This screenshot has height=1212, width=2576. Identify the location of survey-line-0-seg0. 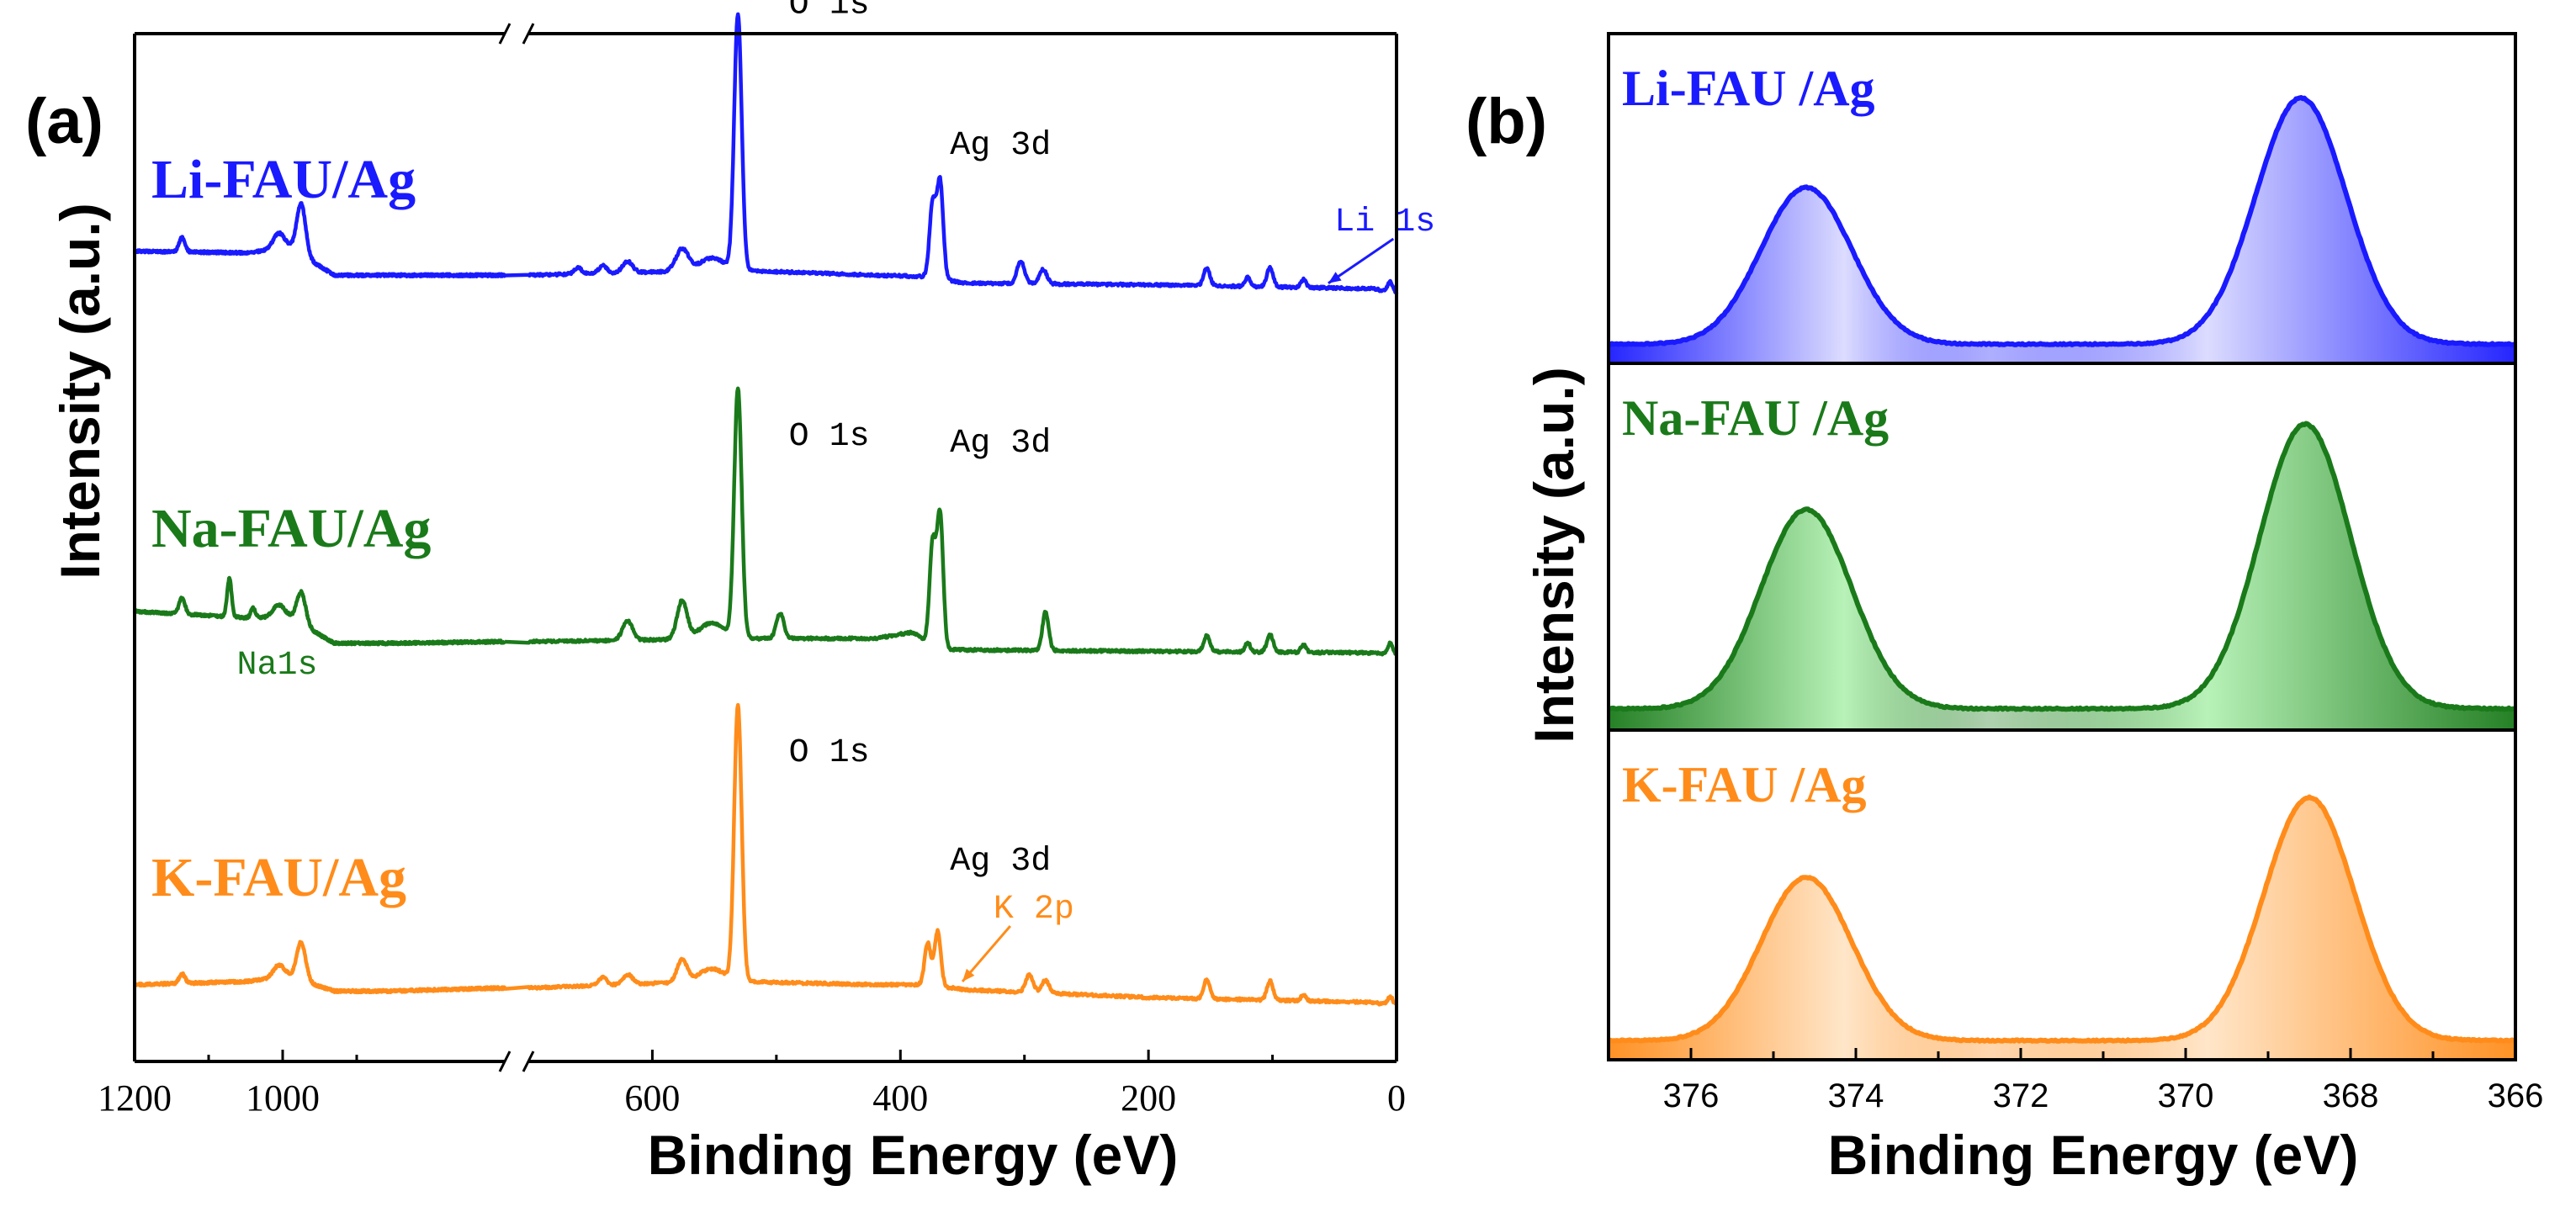
(319, 239).